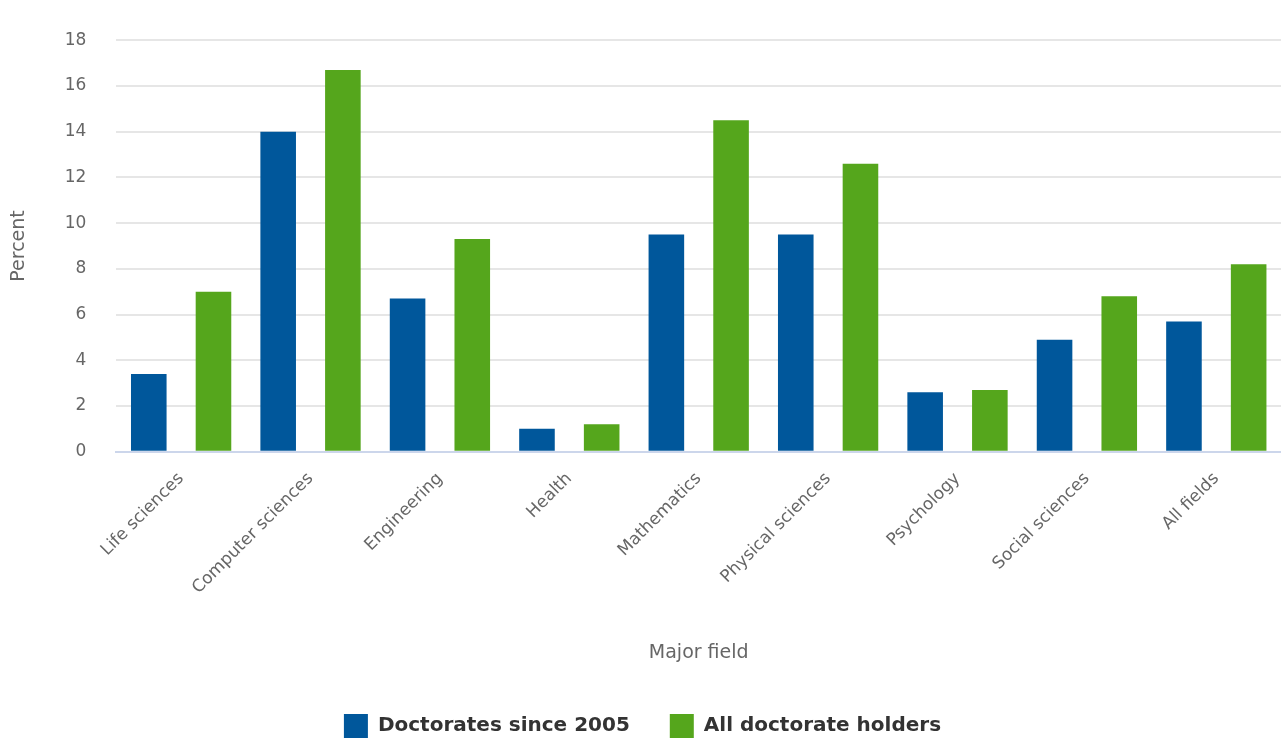 The height and width of the screenshot is (752, 1281). I want to click on y-tick-label: 8, so click(81, 267).